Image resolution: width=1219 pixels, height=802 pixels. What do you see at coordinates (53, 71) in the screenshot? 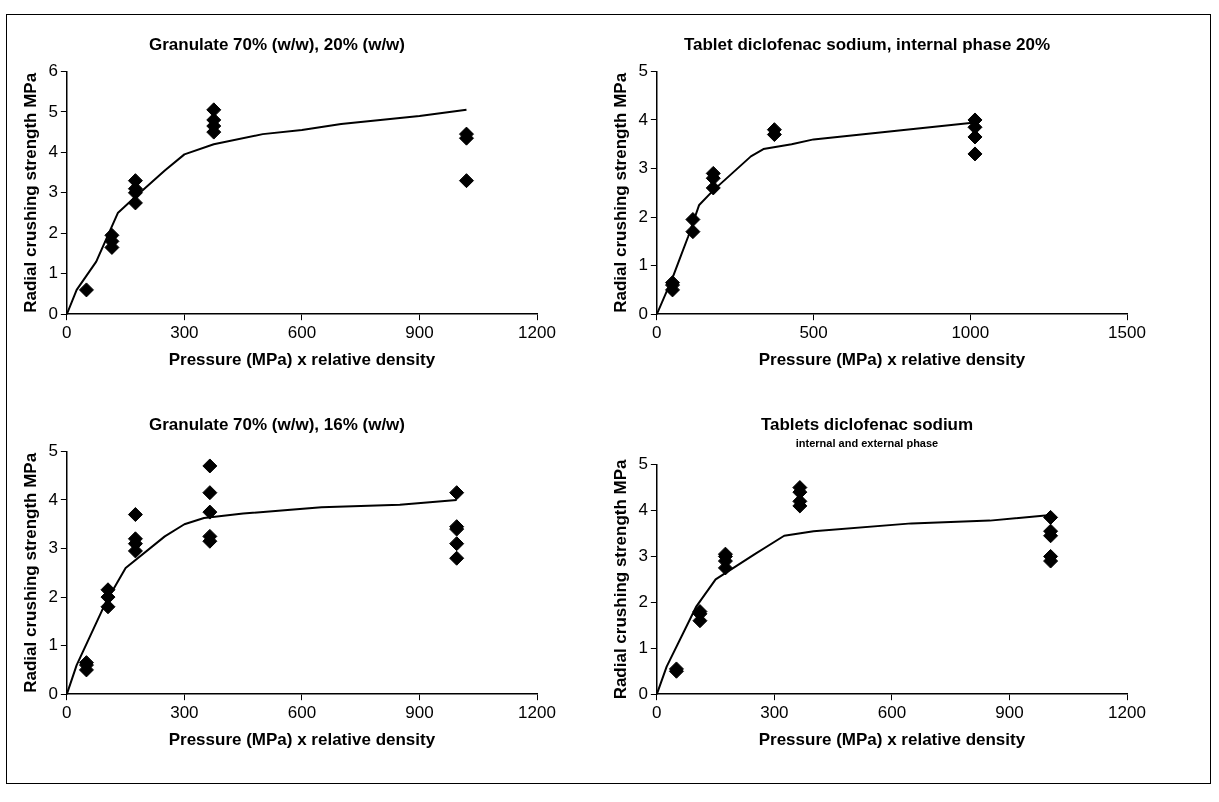
I see `y-tick-label: 6` at bounding box center [53, 71].